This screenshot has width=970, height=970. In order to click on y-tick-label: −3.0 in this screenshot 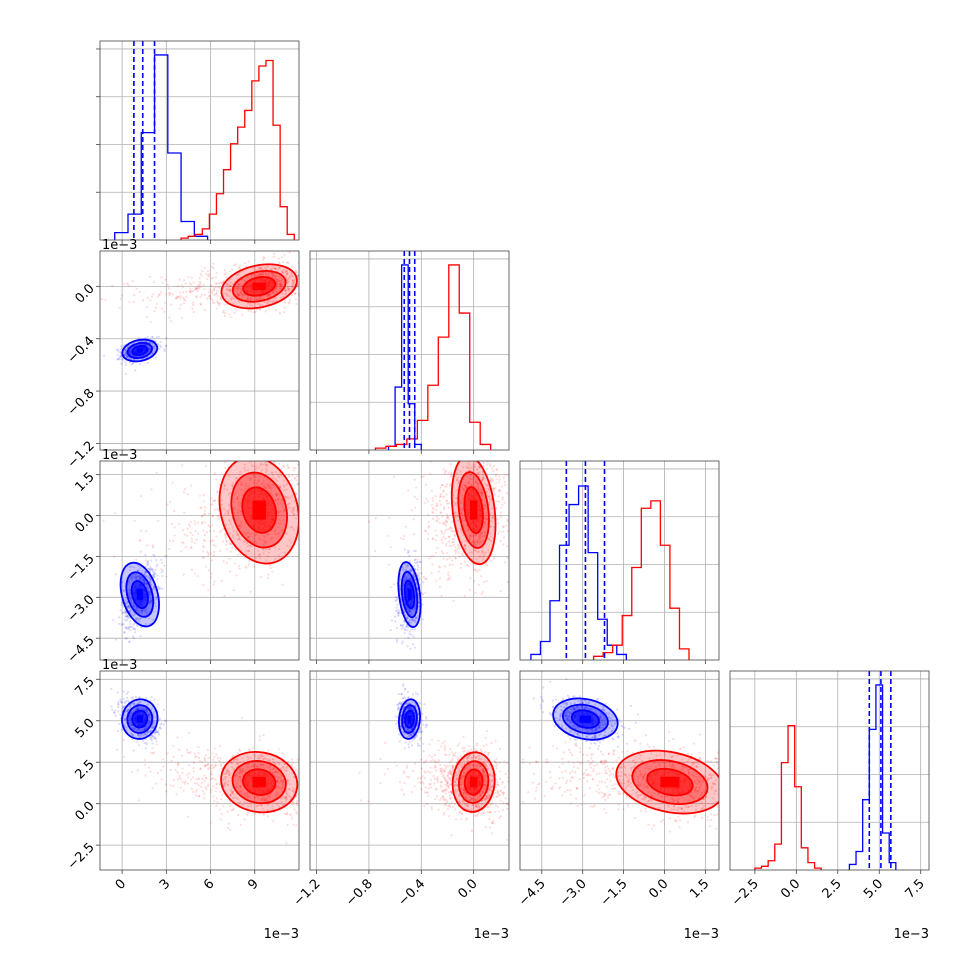, I will do `click(81, 608)`.